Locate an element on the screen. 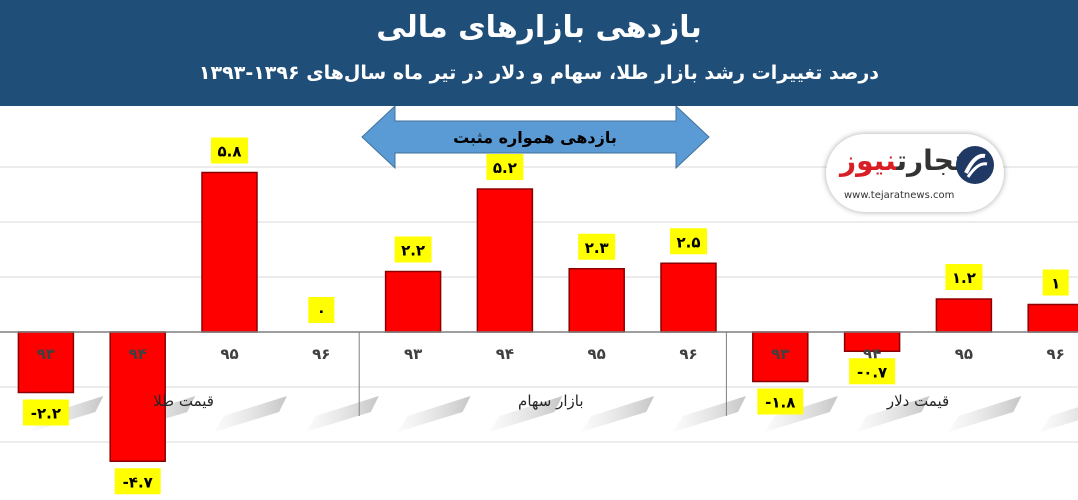 The height and width of the screenshot is (500, 1078). data-label: ۵.۸ is located at coordinates (229, 152).